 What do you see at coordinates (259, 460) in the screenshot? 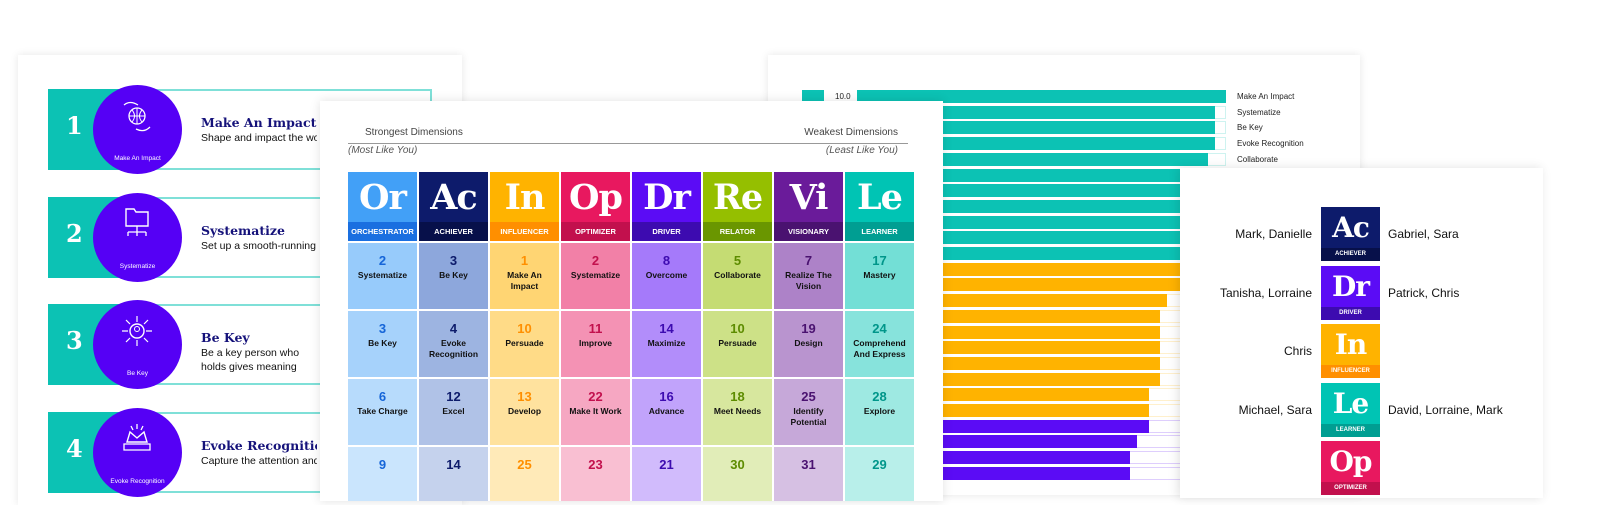
I see `talent-description: Capture the attention and ir` at bounding box center [259, 460].